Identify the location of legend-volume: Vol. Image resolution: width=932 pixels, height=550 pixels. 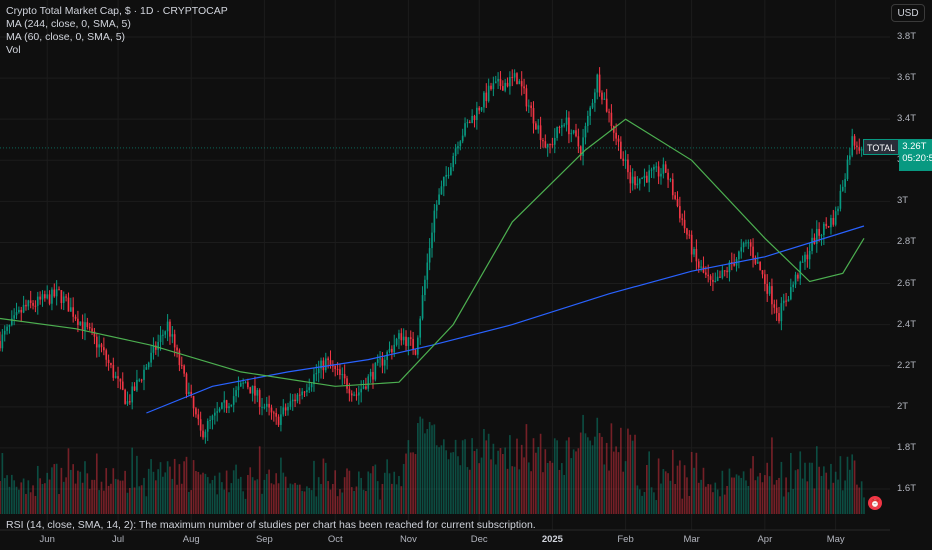
(13, 50).